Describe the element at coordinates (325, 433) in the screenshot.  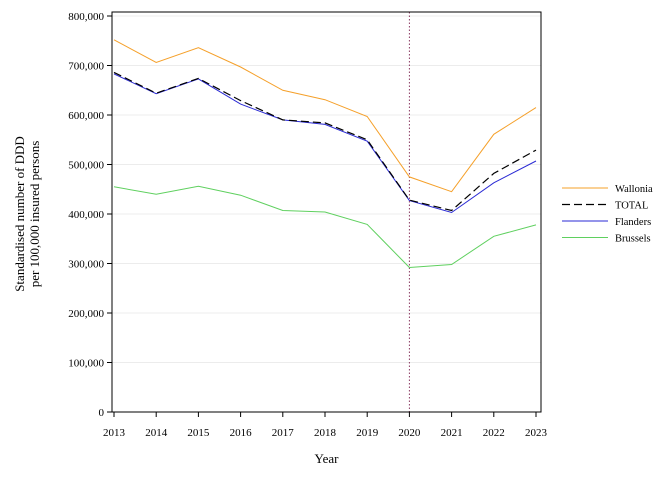
I see `x-tick-label: 2018` at that location.